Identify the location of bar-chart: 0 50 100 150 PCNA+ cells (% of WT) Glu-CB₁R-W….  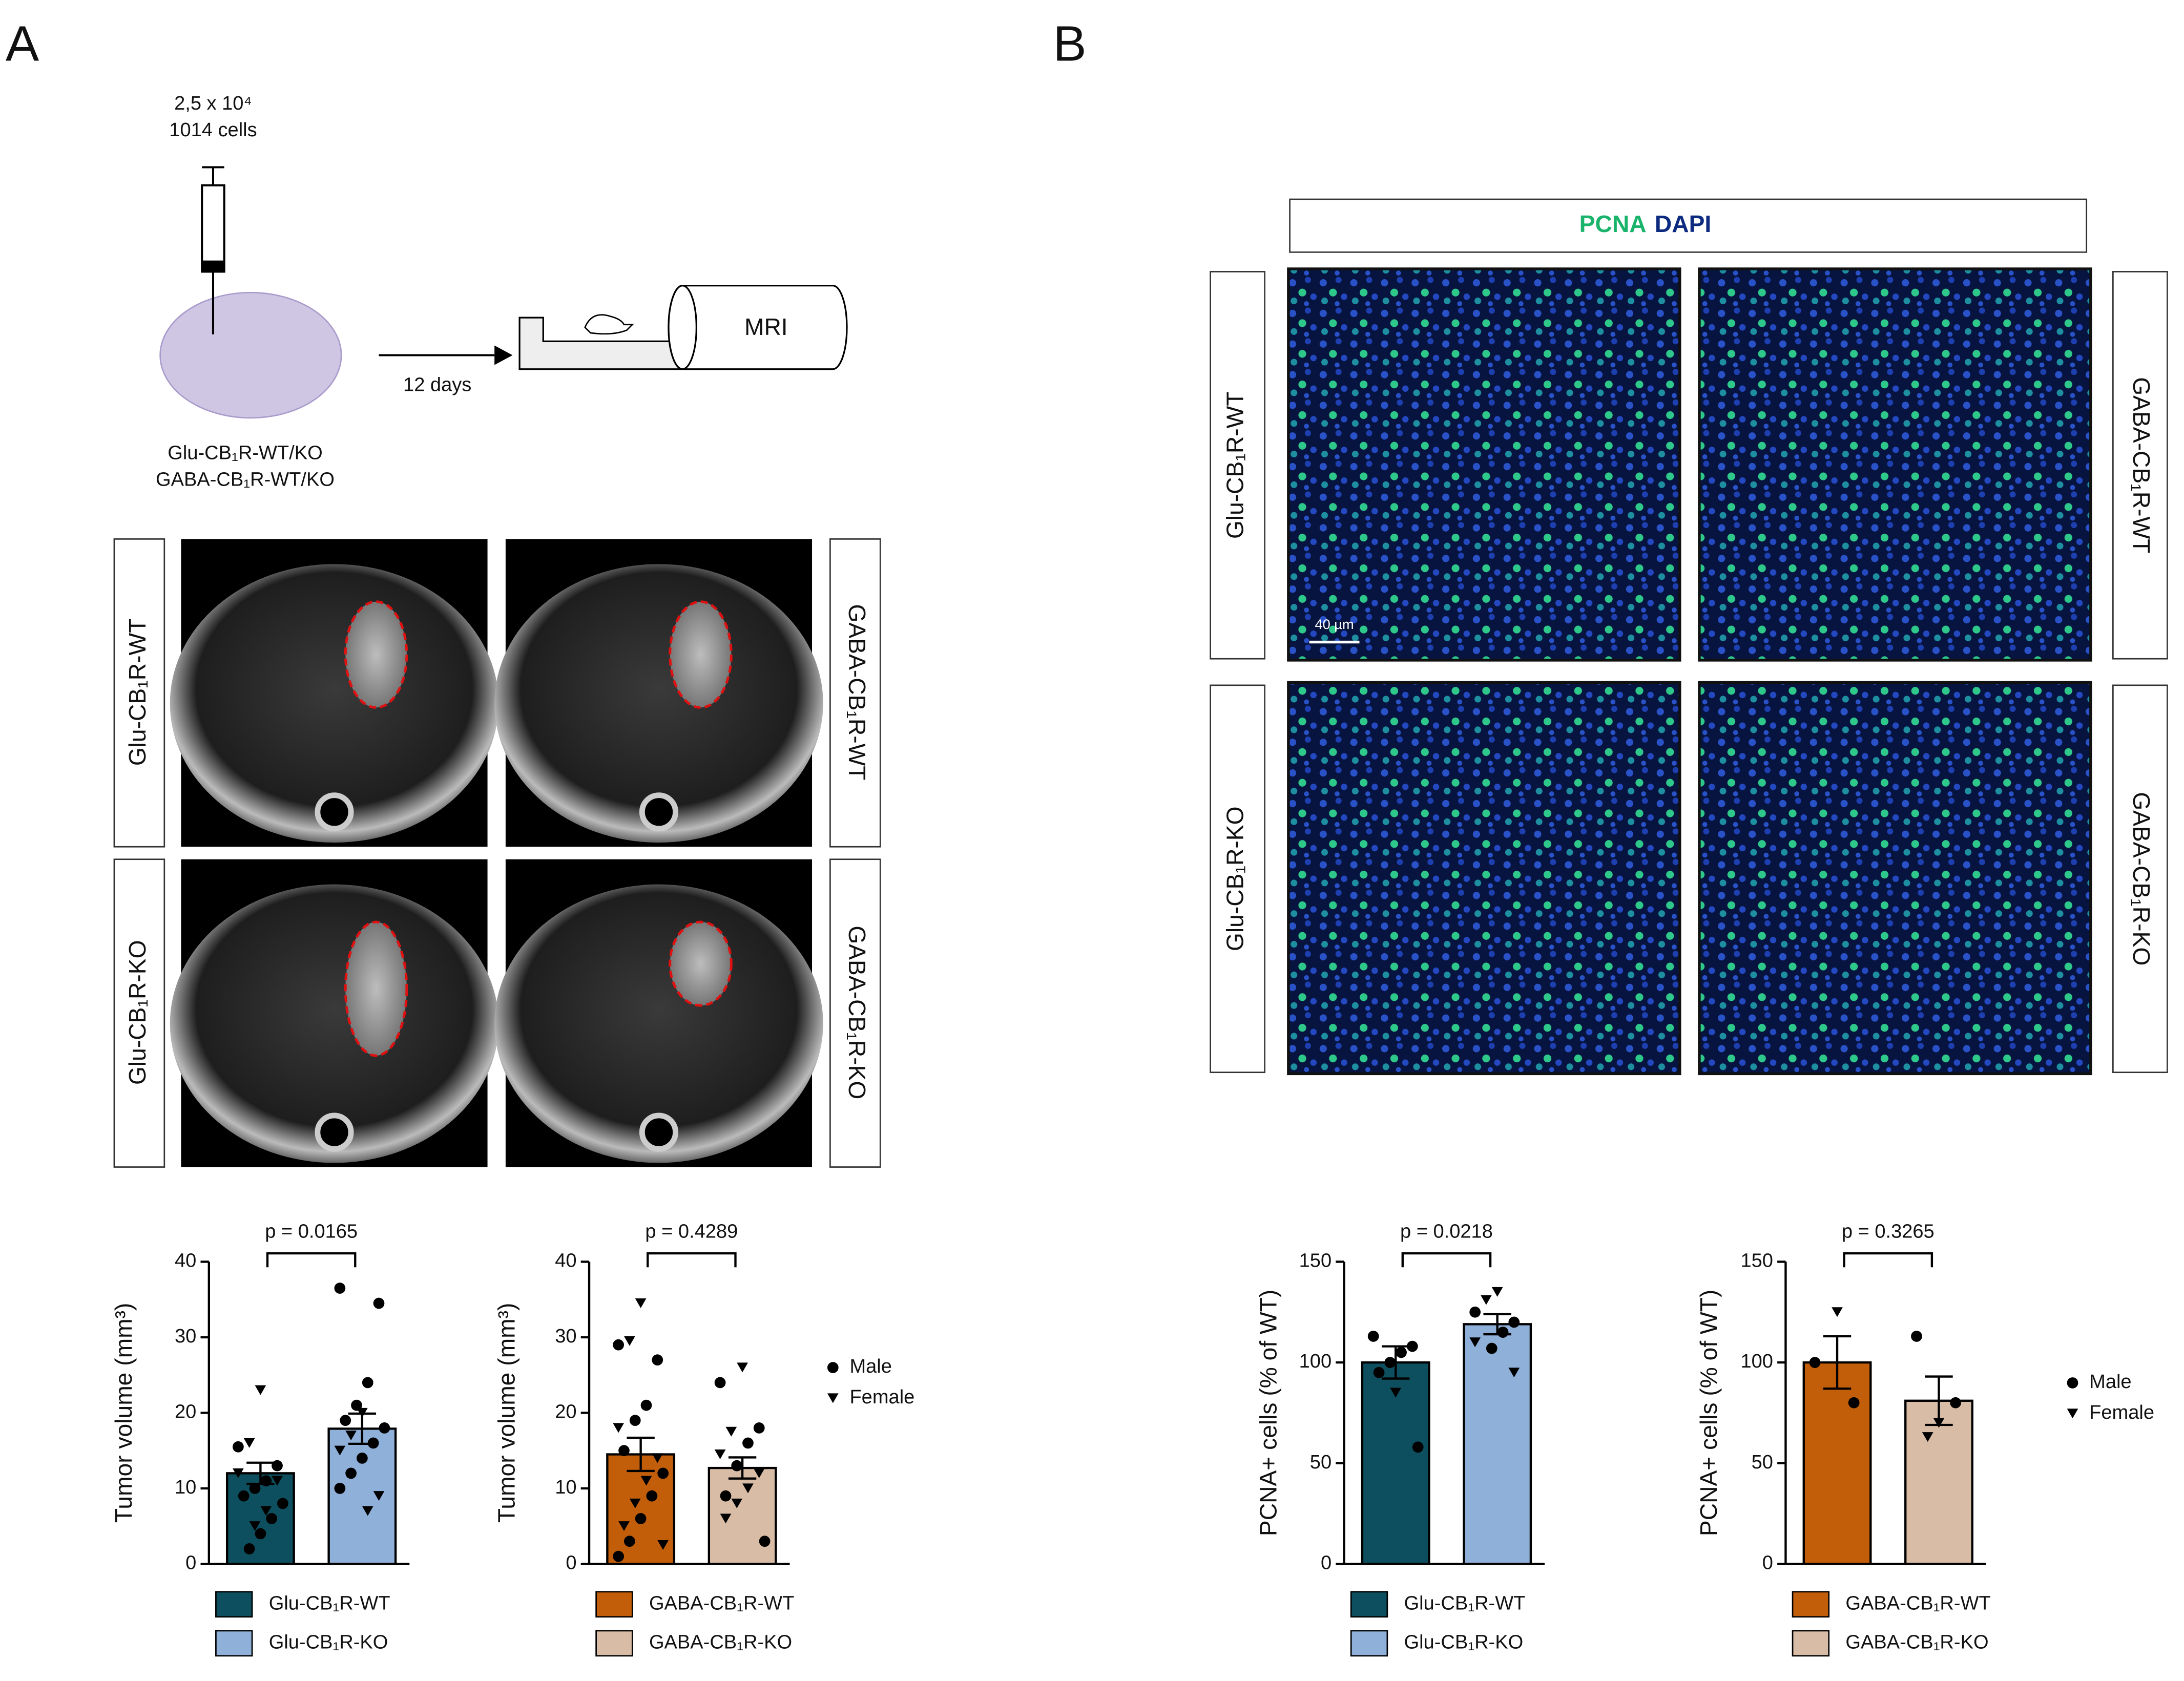
(1400, 1439).